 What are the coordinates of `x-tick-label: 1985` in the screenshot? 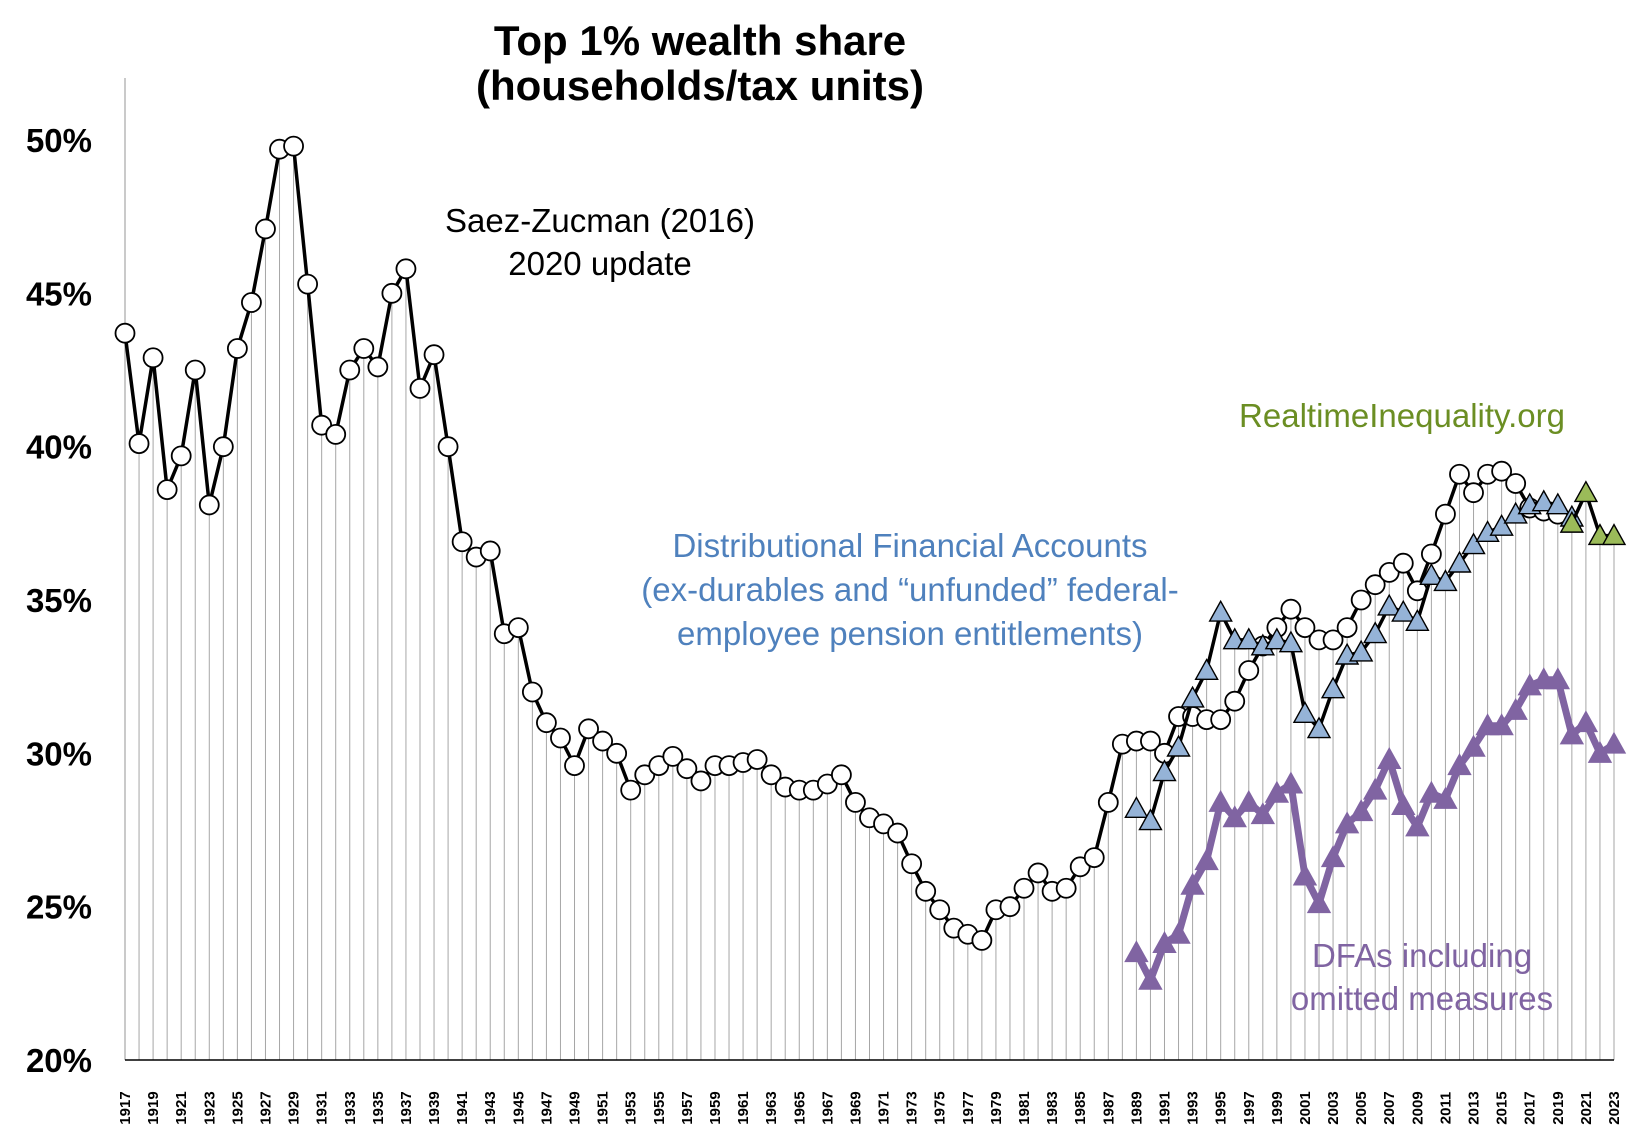 It's located at (1080, 1107).